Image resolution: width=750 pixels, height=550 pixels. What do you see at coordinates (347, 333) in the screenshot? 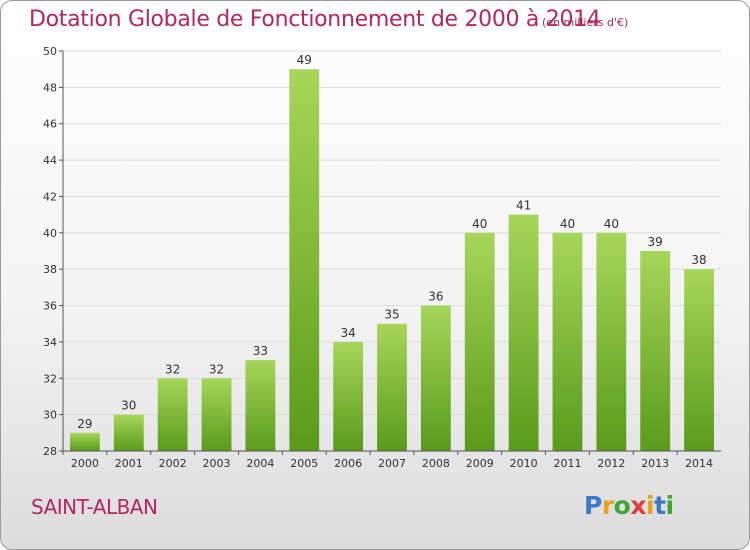
I see `data-label: 34` at bounding box center [347, 333].